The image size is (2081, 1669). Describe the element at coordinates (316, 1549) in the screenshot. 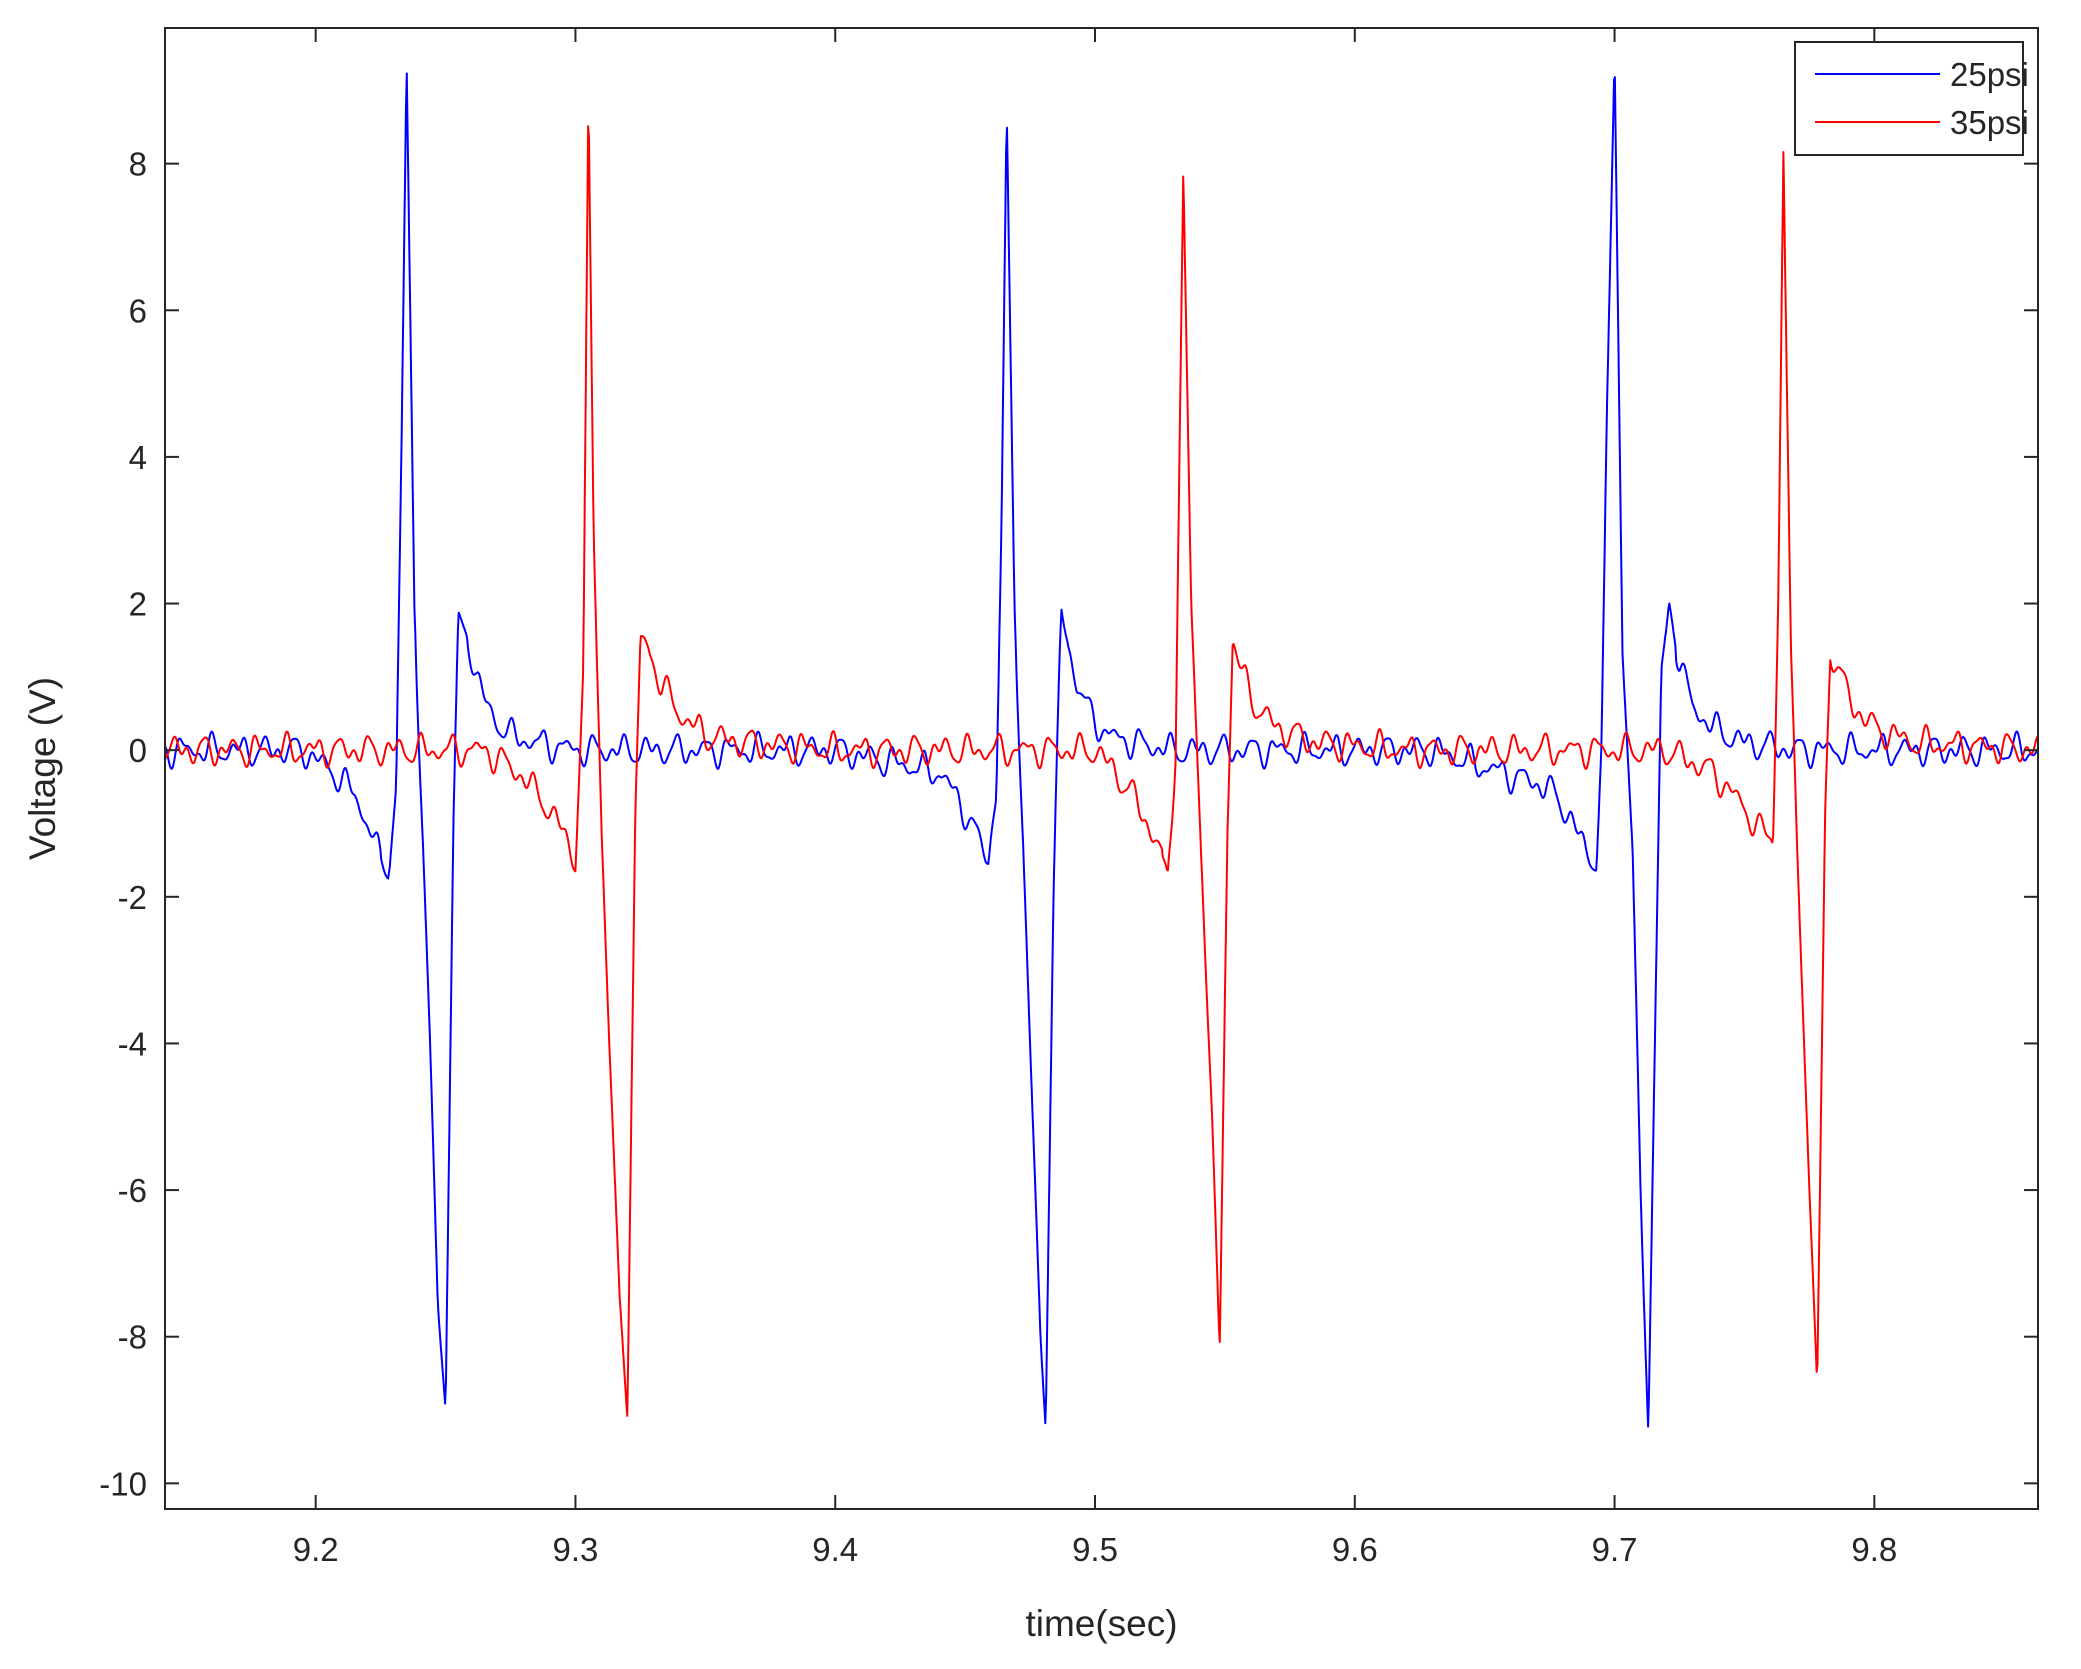

I see `x-tick-label: 9.2` at that location.